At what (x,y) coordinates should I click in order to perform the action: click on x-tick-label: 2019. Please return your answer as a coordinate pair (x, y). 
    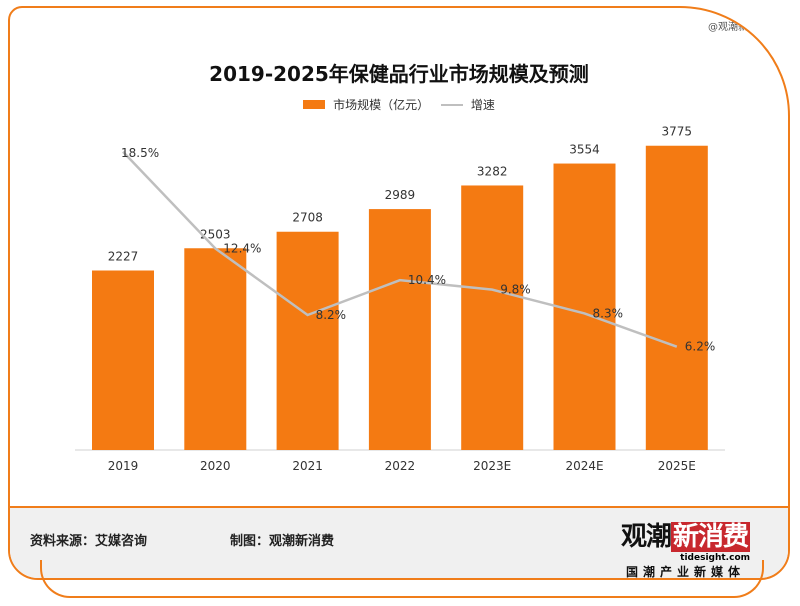
    Looking at the image, I should click on (123, 466).